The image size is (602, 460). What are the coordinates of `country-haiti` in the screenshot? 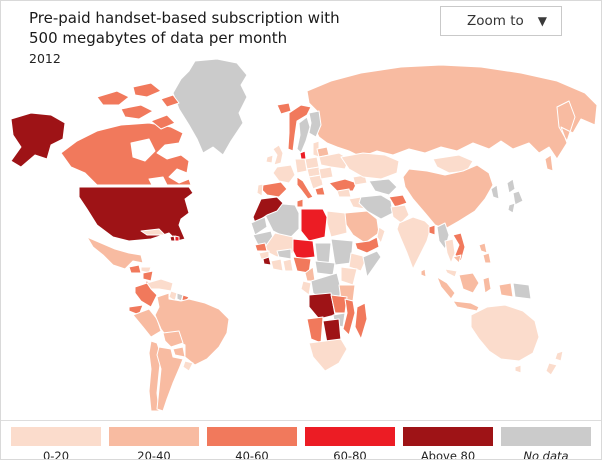 It's located at (172, 238).